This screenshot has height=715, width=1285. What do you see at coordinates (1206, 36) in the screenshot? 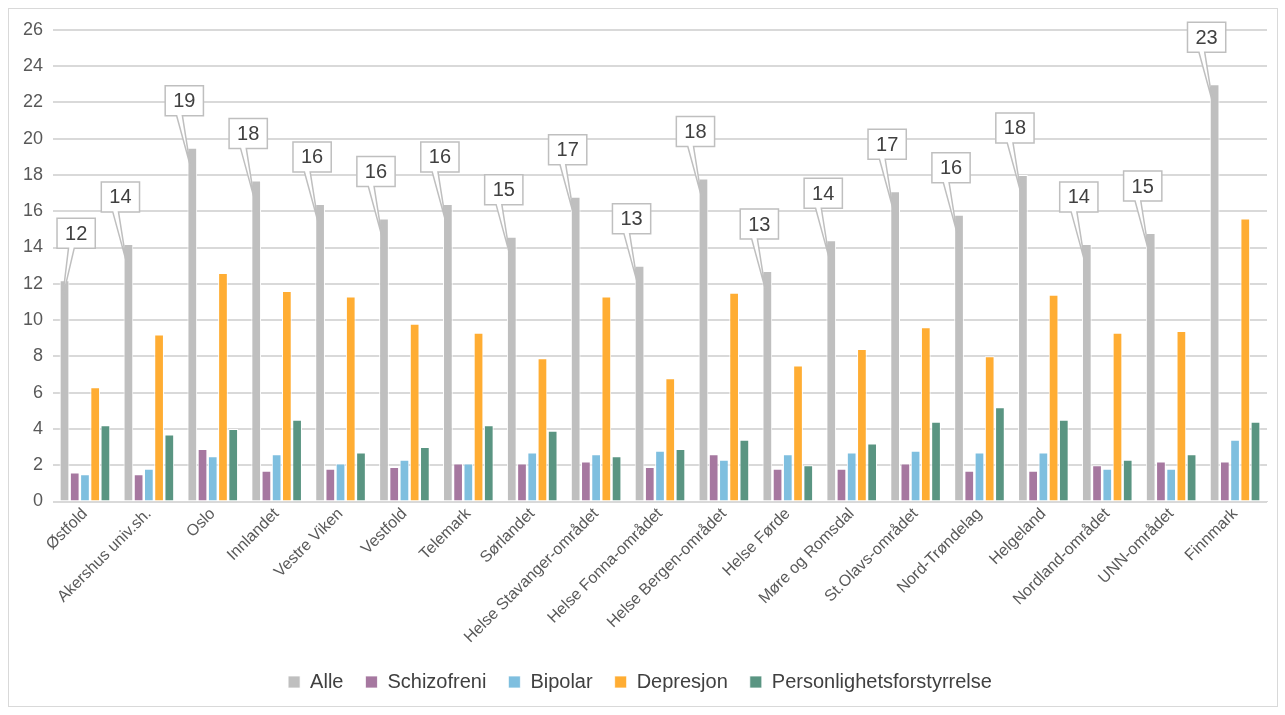
I see `data-label: 23` at bounding box center [1206, 36].